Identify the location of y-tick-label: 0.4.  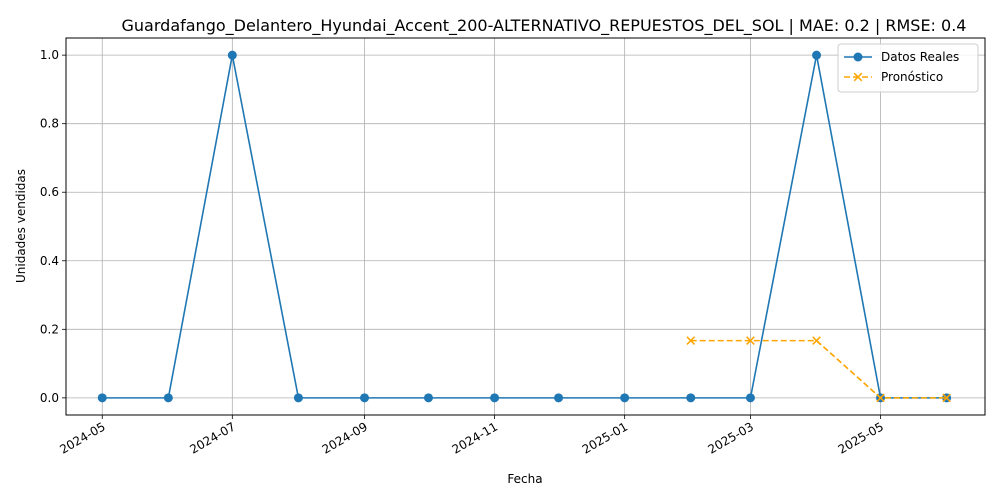
(49, 261).